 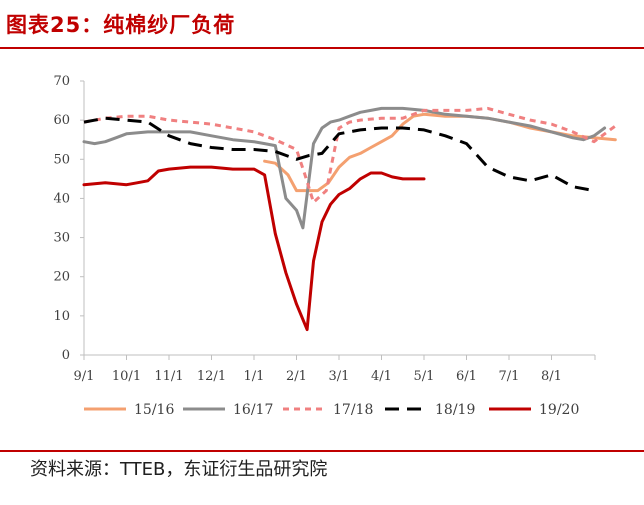 What do you see at coordinates (154, 410) in the screenshot?
I see `legend-label: 15/16` at bounding box center [154, 410].